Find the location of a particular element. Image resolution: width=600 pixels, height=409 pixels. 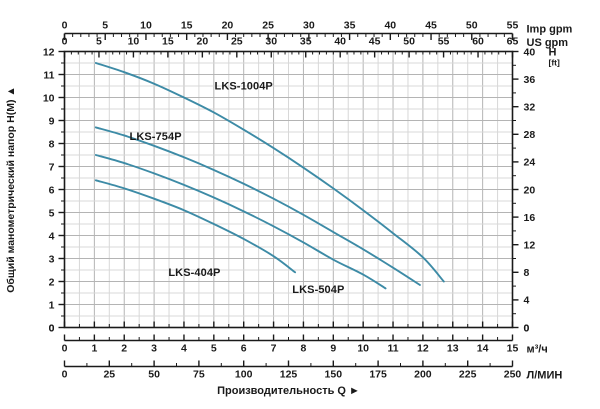

right-axis: 0 4 8 12 16 20 24 28 32 36 40 H[ft] is located at coordinates (536, 190).